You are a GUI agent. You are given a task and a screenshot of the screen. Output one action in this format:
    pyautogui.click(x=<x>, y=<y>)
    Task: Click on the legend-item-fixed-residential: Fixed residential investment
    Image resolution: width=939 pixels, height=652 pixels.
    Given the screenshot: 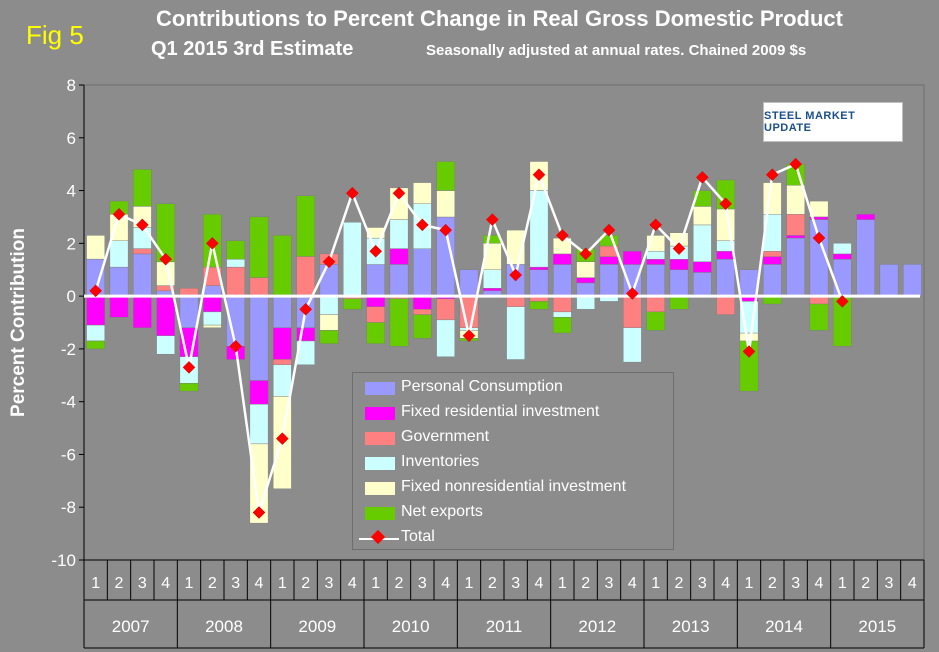 What is the action you would take?
    pyautogui.click(x=513, y=413)
    